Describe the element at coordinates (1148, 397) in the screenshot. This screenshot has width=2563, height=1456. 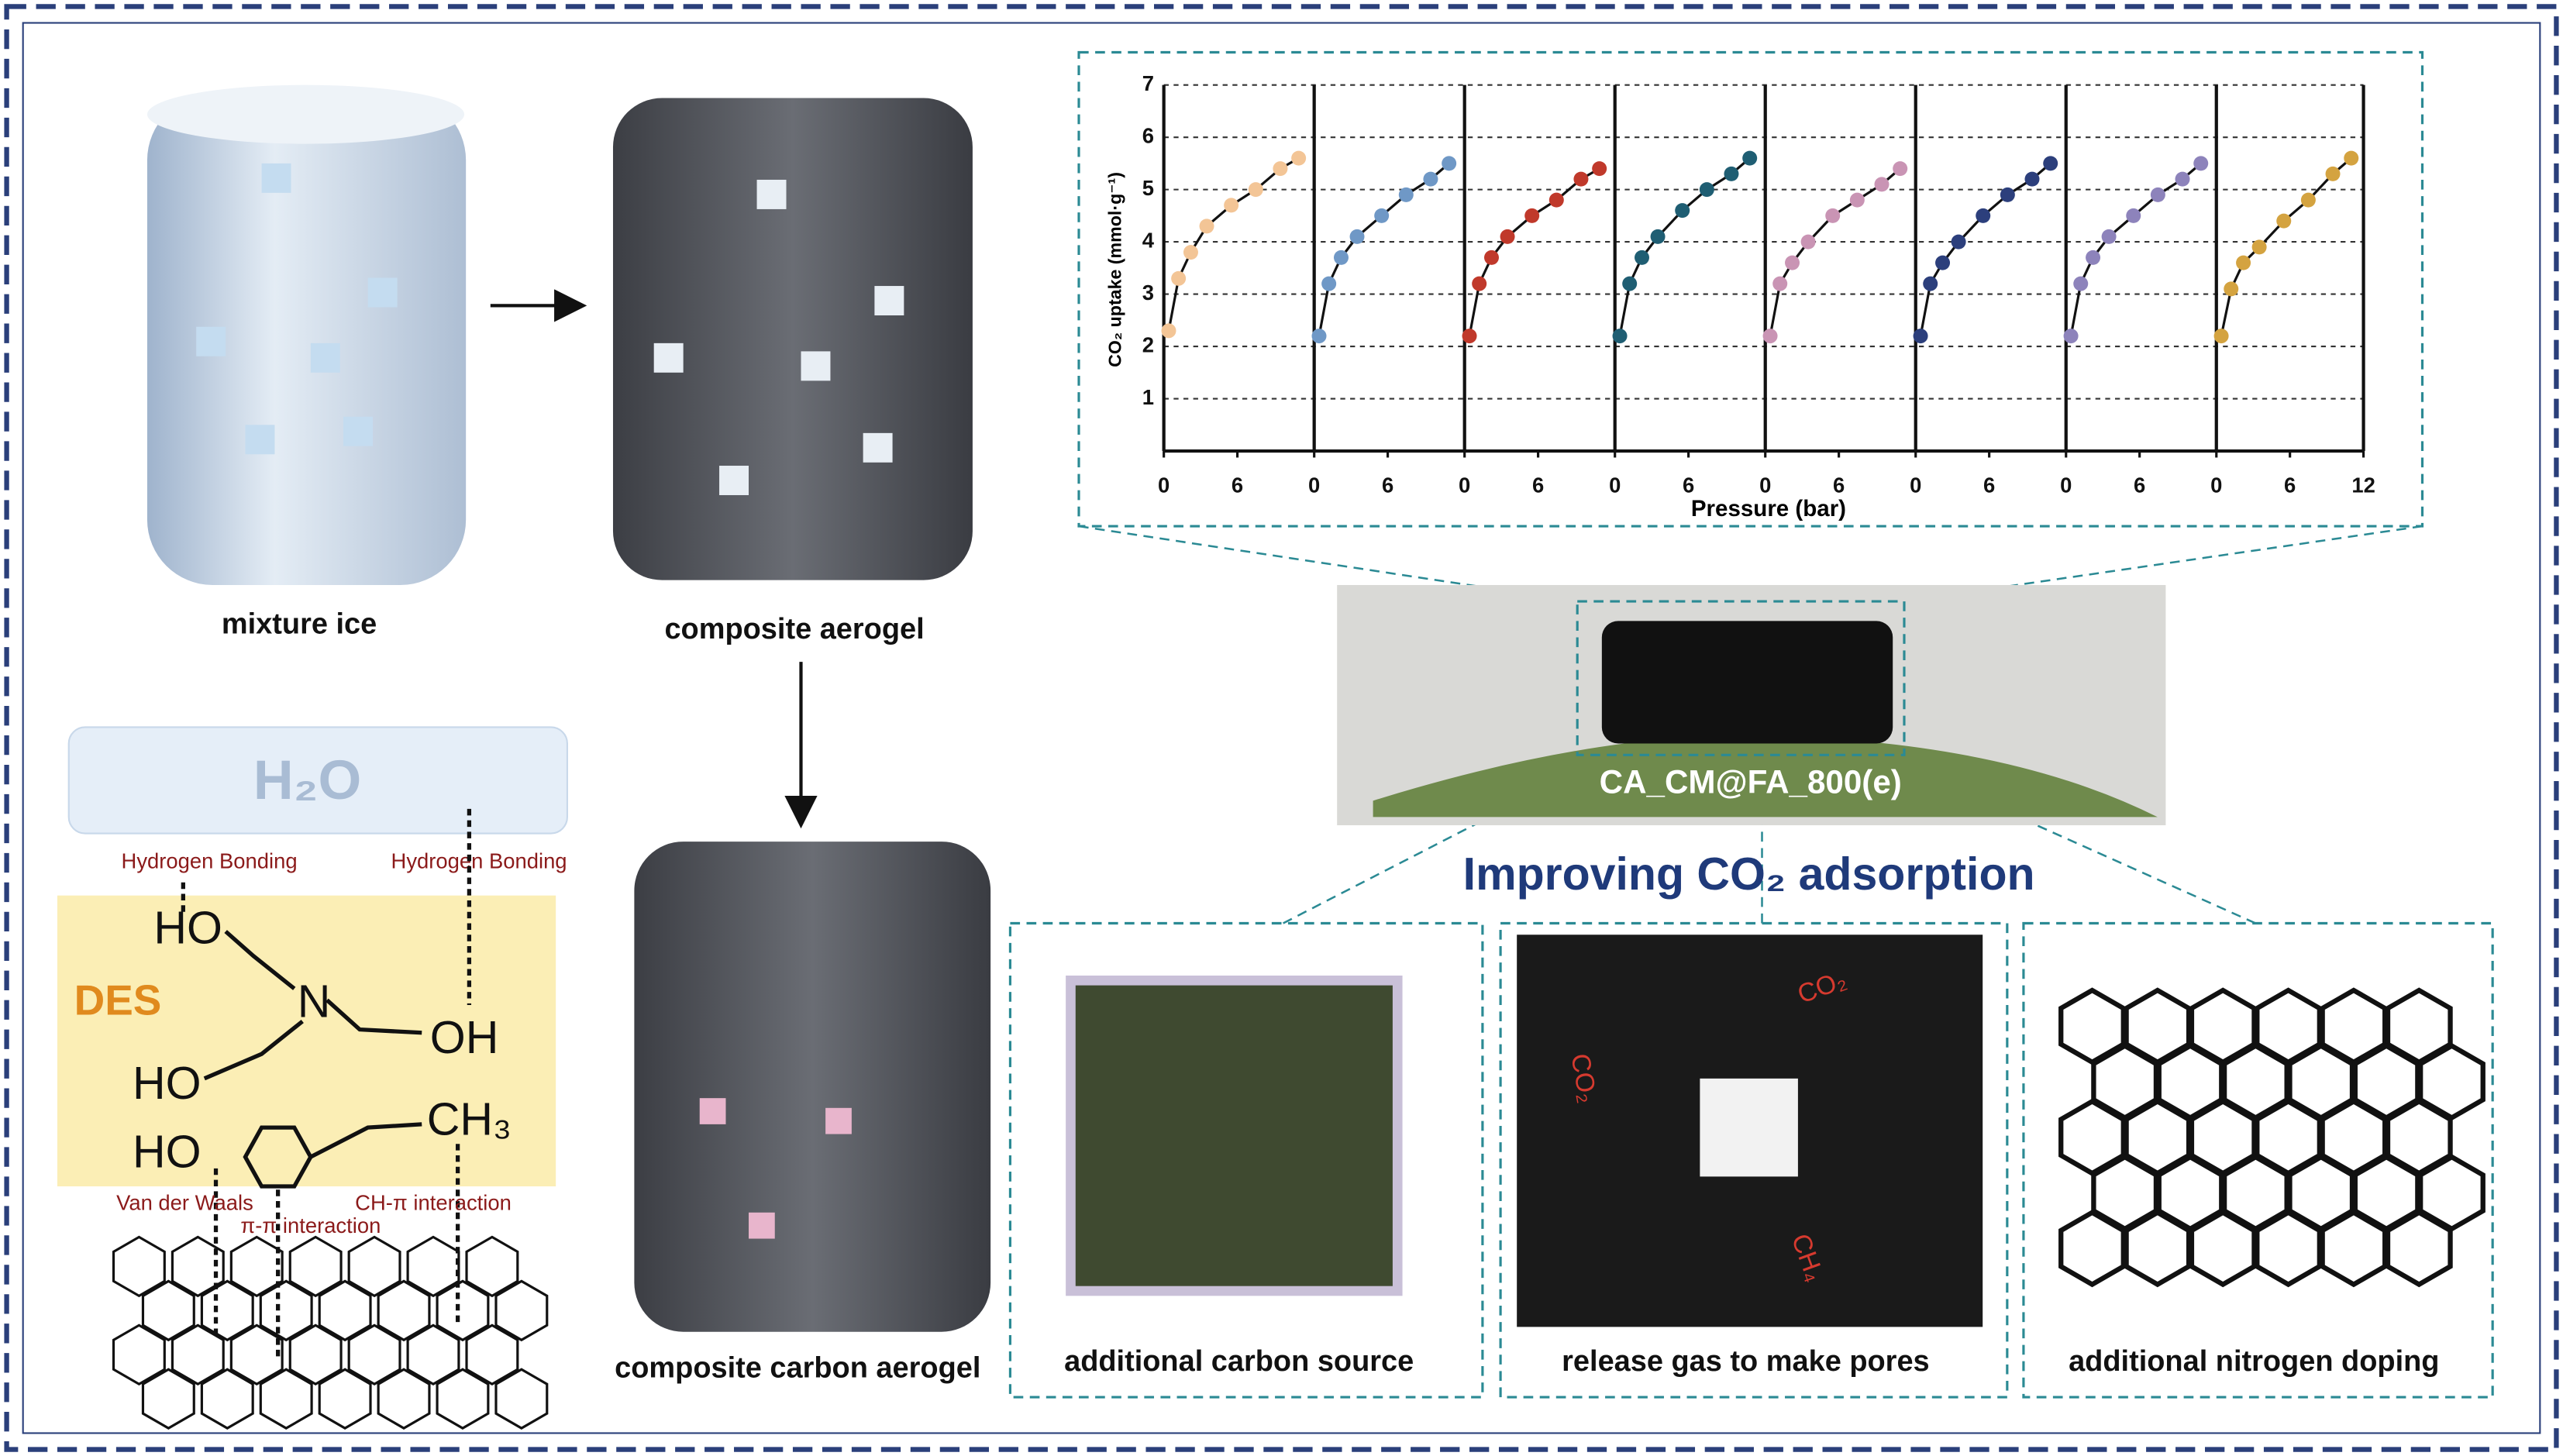
I see `y-tick-label: 1` at that location.